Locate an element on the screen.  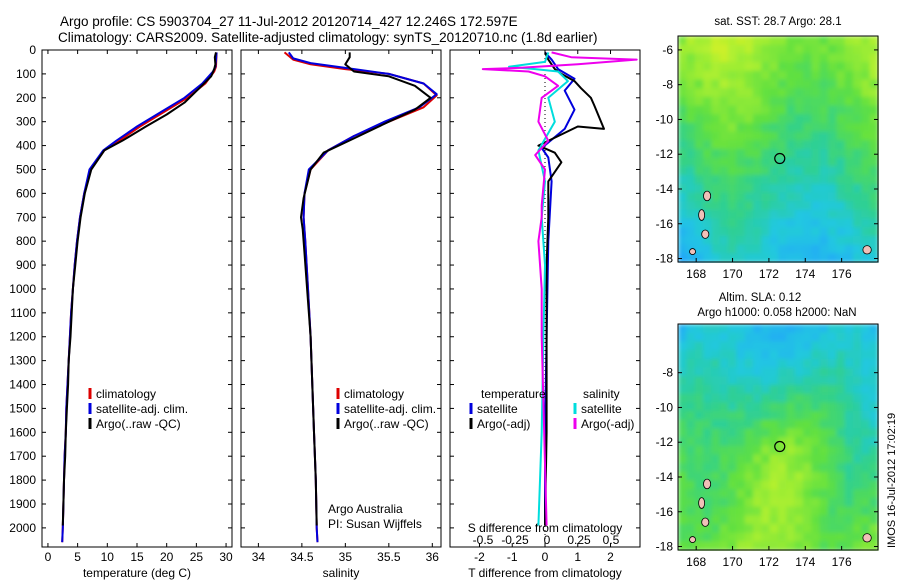
map-frame is located at coordinates (778, 149).